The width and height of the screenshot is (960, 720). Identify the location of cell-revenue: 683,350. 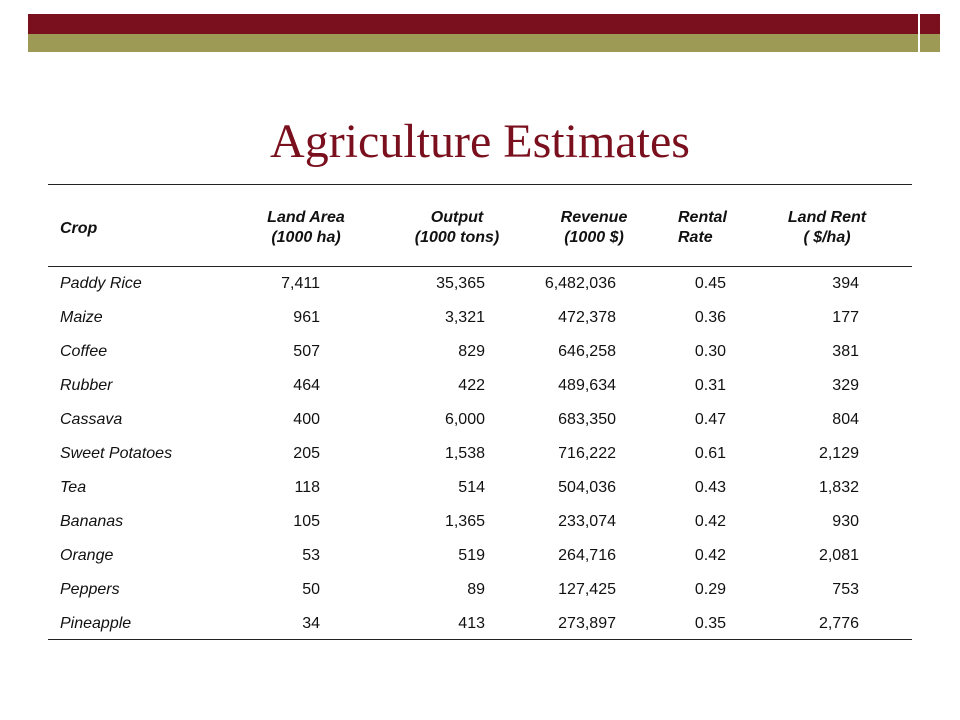
(587, 419).